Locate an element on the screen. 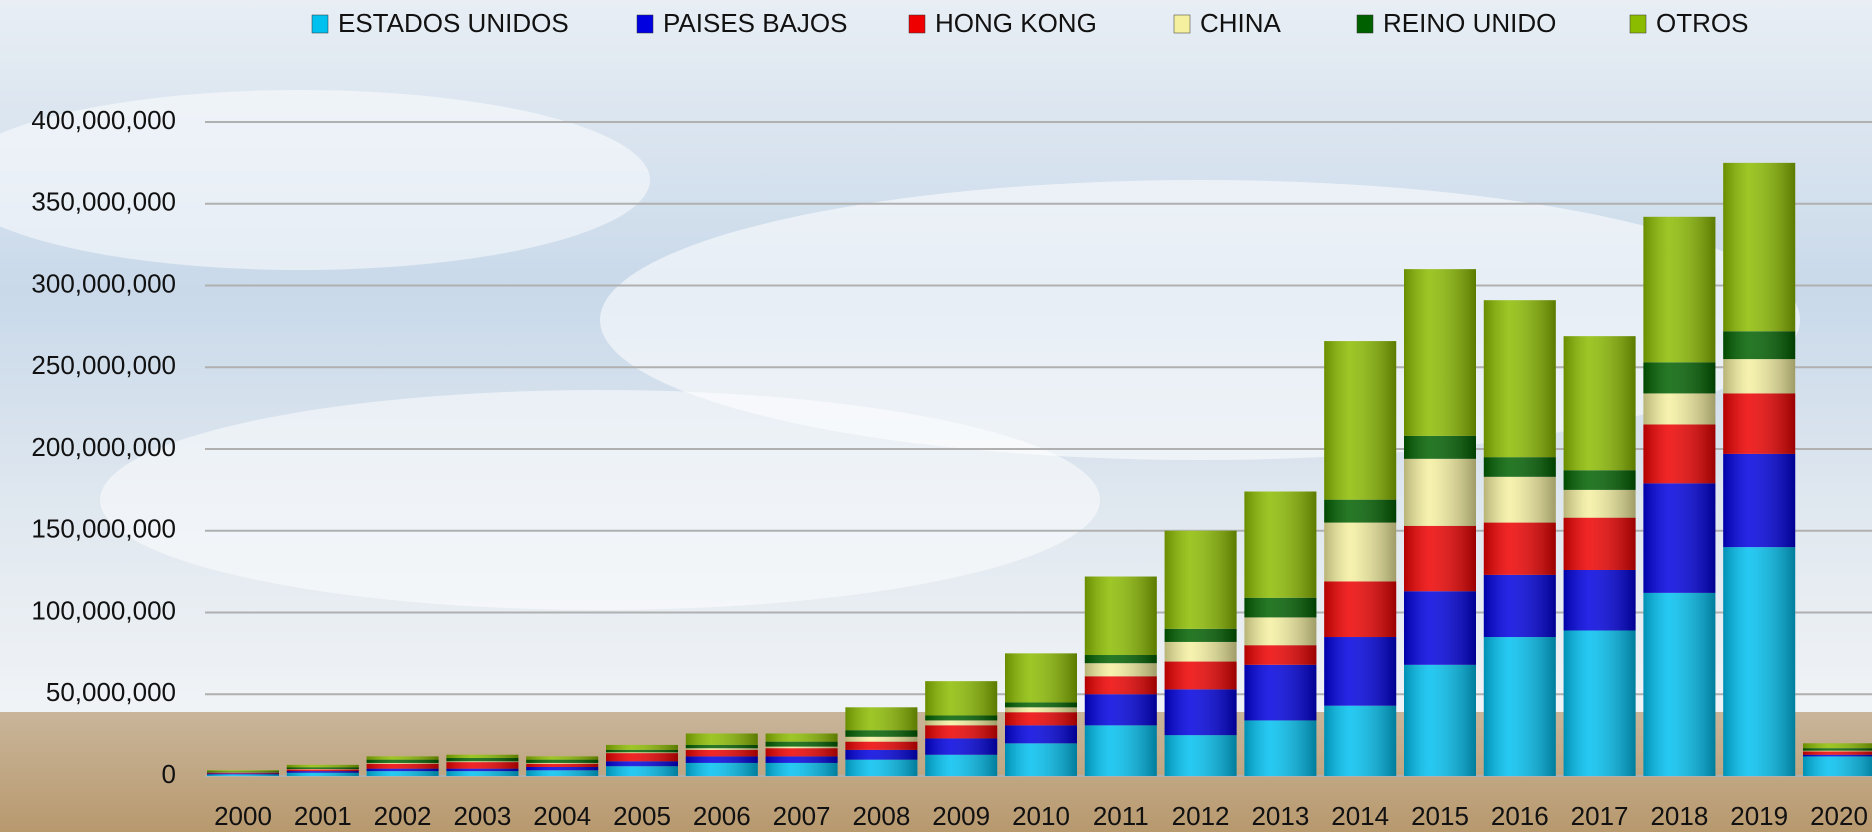  y-tick-label: 400,000,000 is located at coordinates (103, 120).